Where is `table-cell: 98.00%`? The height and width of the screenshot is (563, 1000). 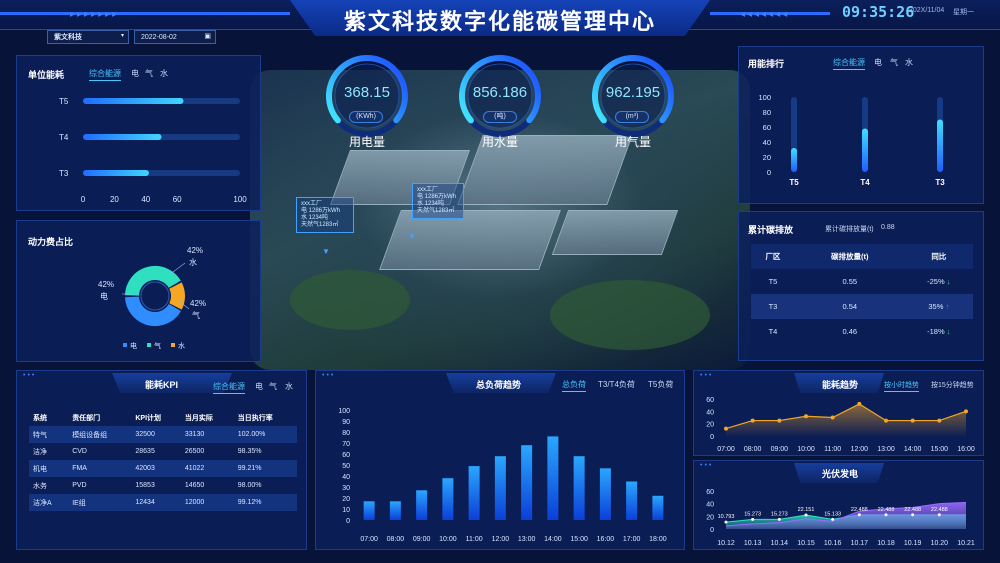 table-cell: 98.00% is located at coordinates (249, 485).